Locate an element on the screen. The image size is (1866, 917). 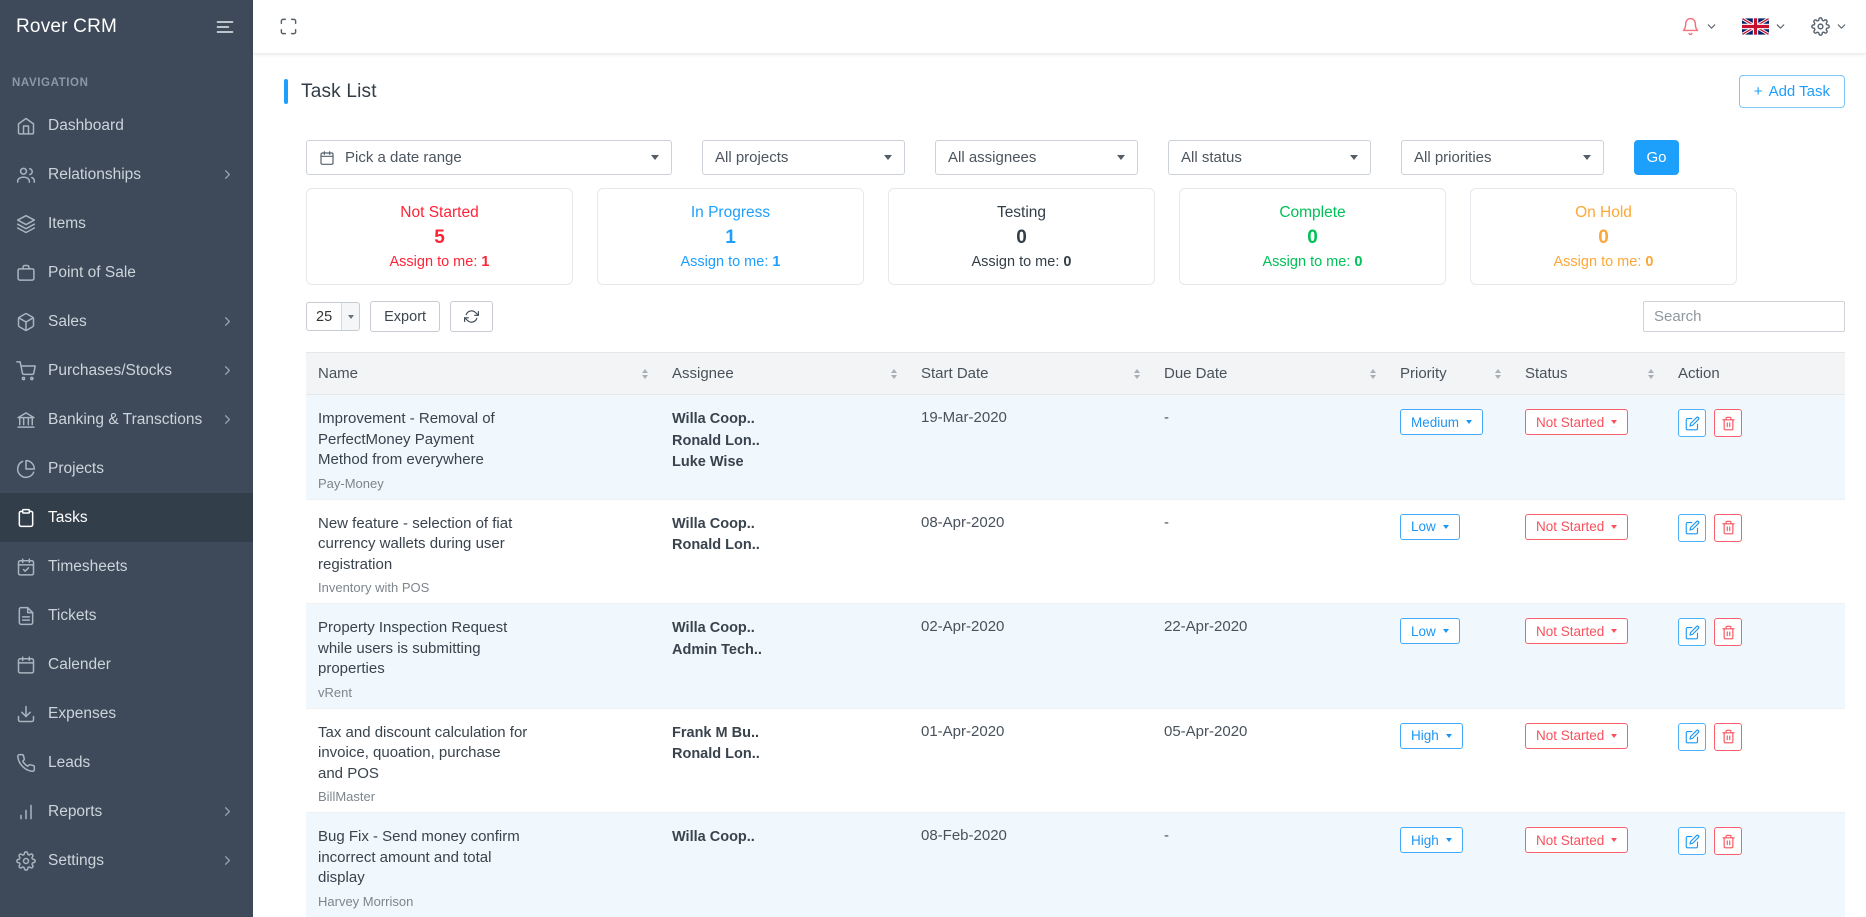
language-selector is located at coordinates (1764, 26).